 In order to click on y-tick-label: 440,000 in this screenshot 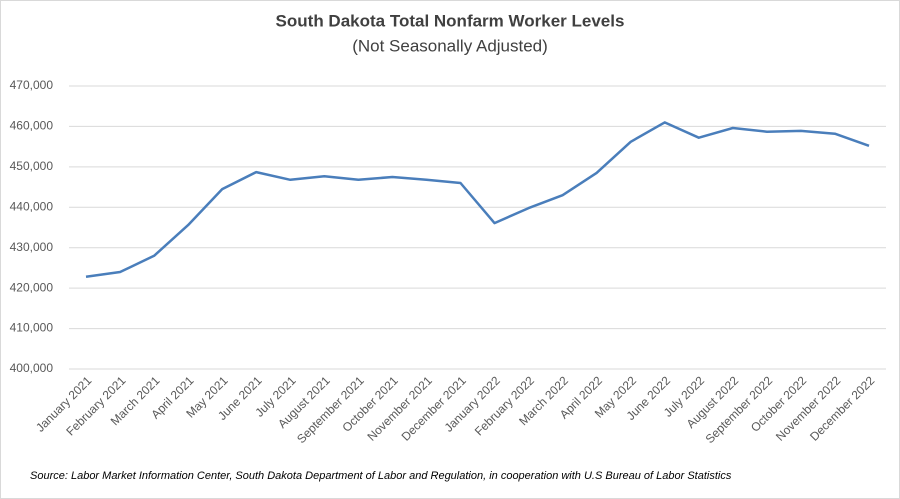, I will do `click(32, 206)`.